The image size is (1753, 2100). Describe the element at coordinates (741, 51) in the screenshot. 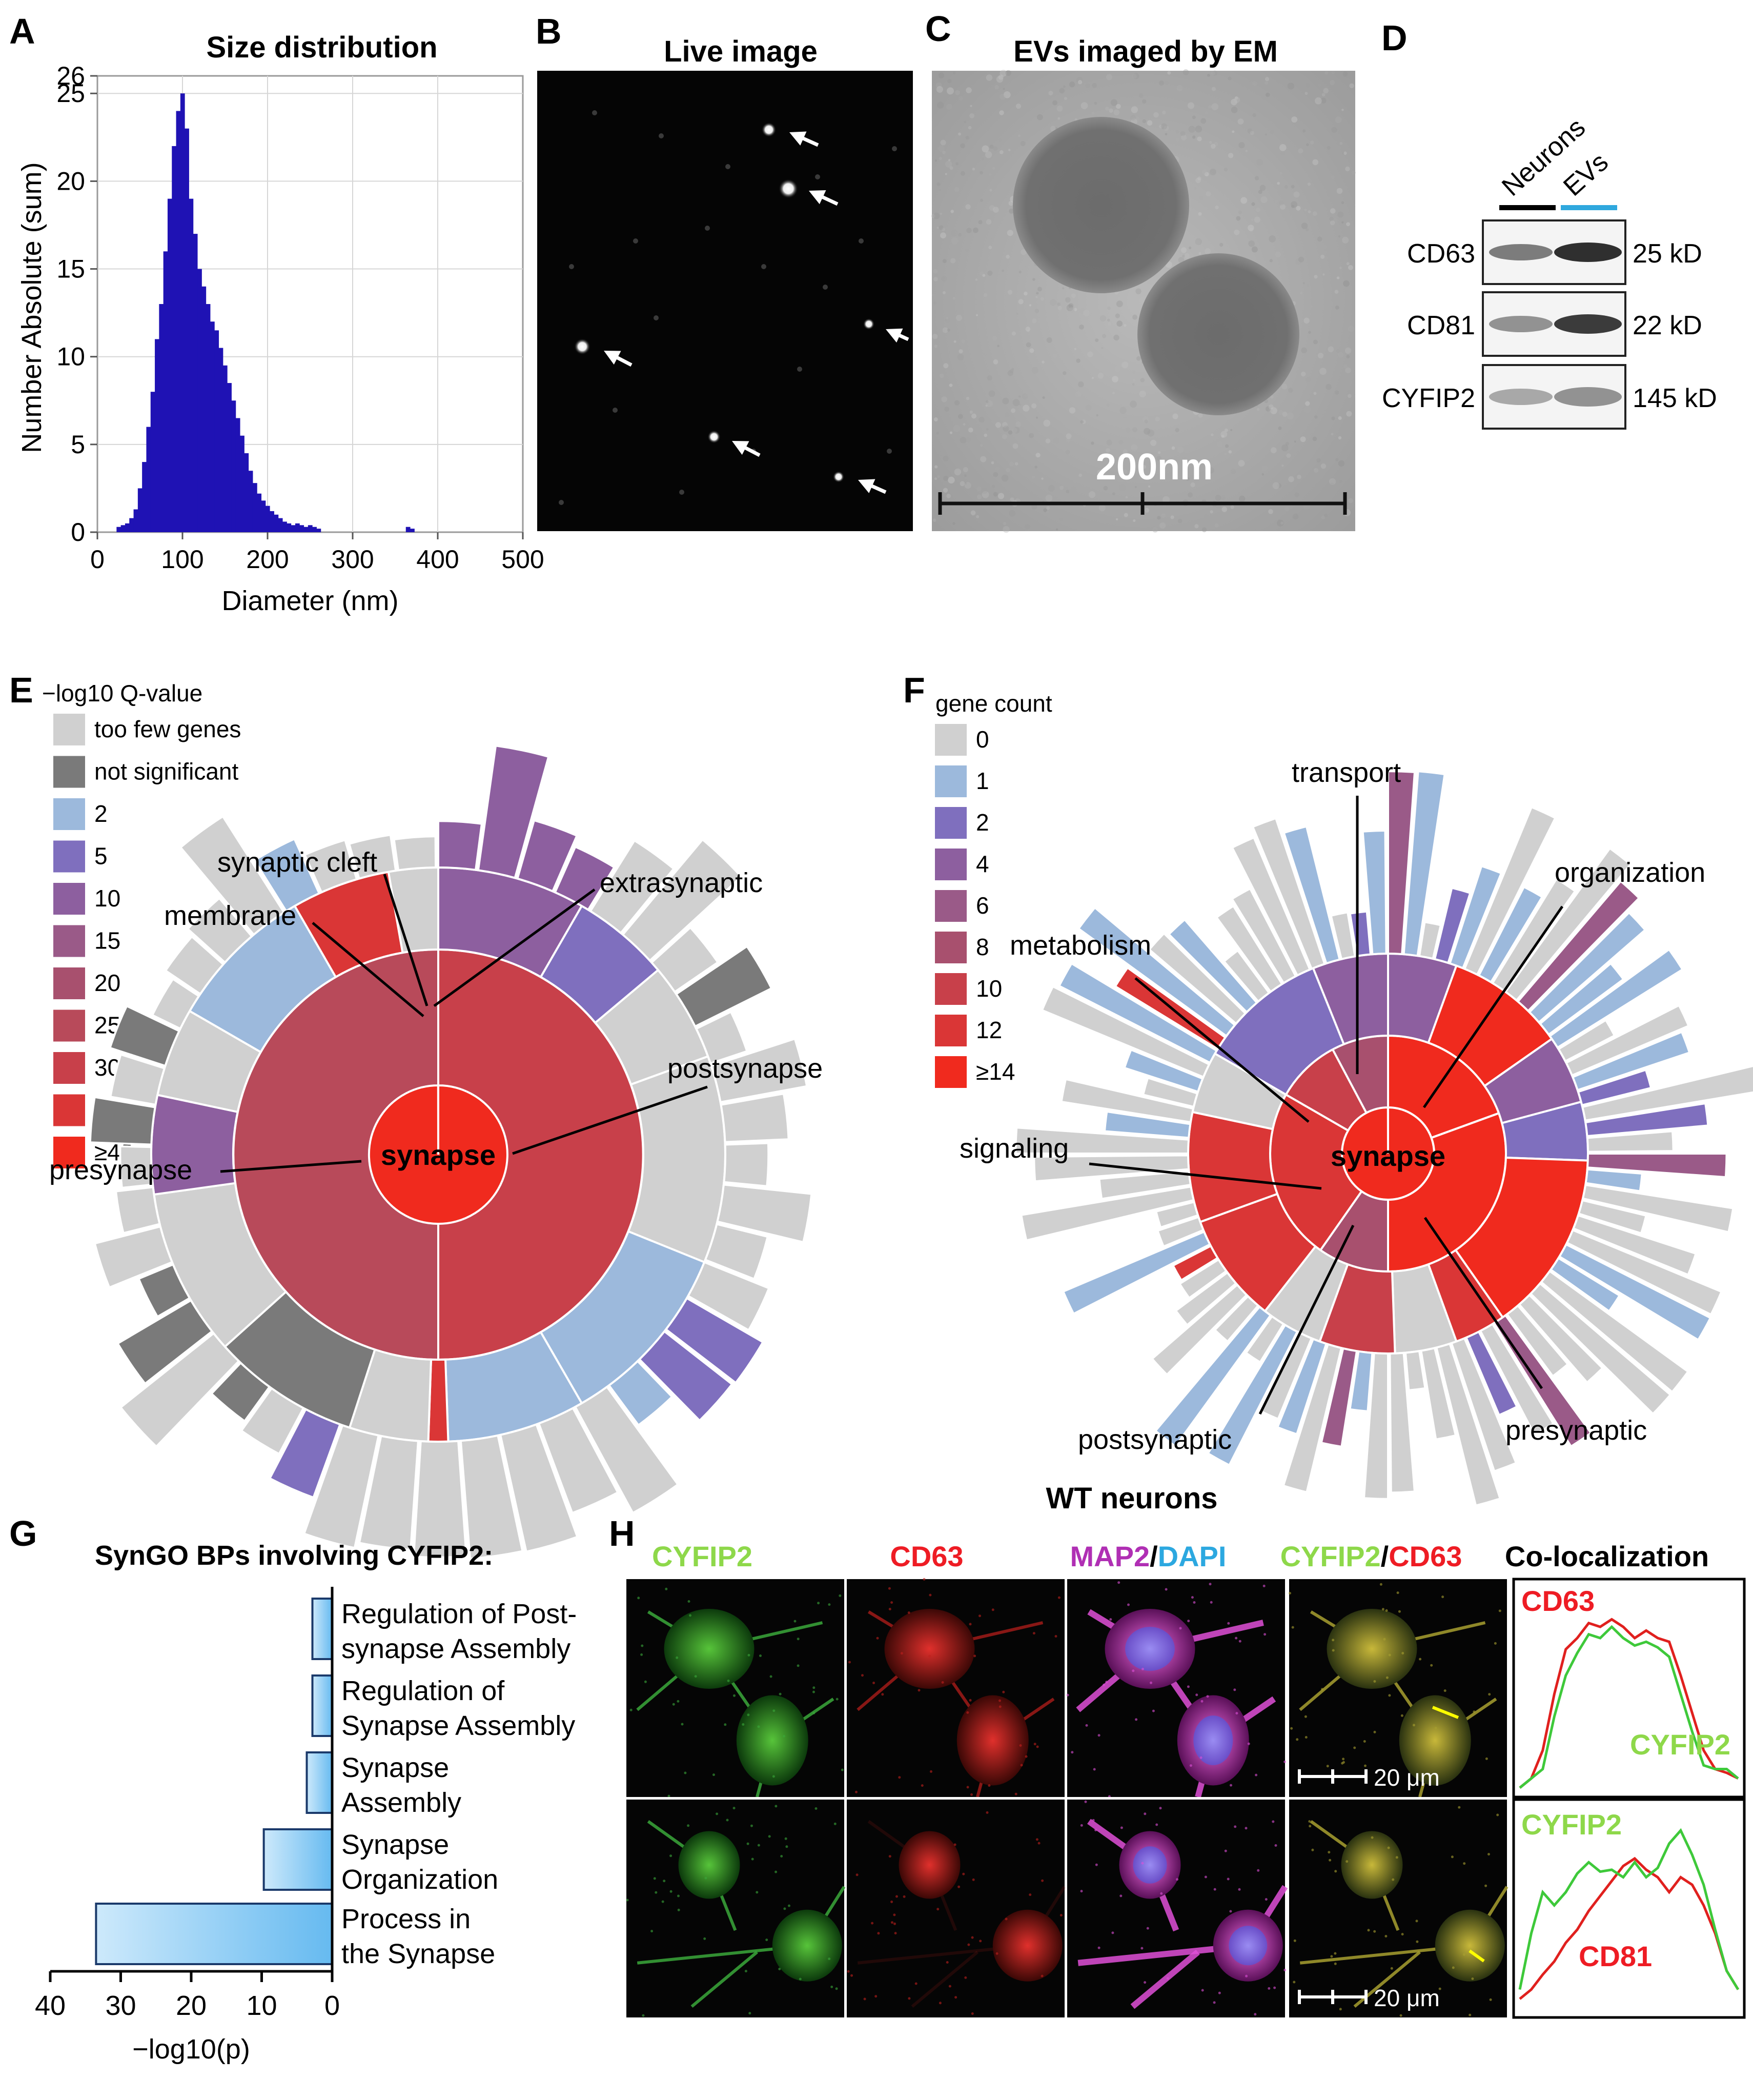

I see `image-title: Live image` at that location.